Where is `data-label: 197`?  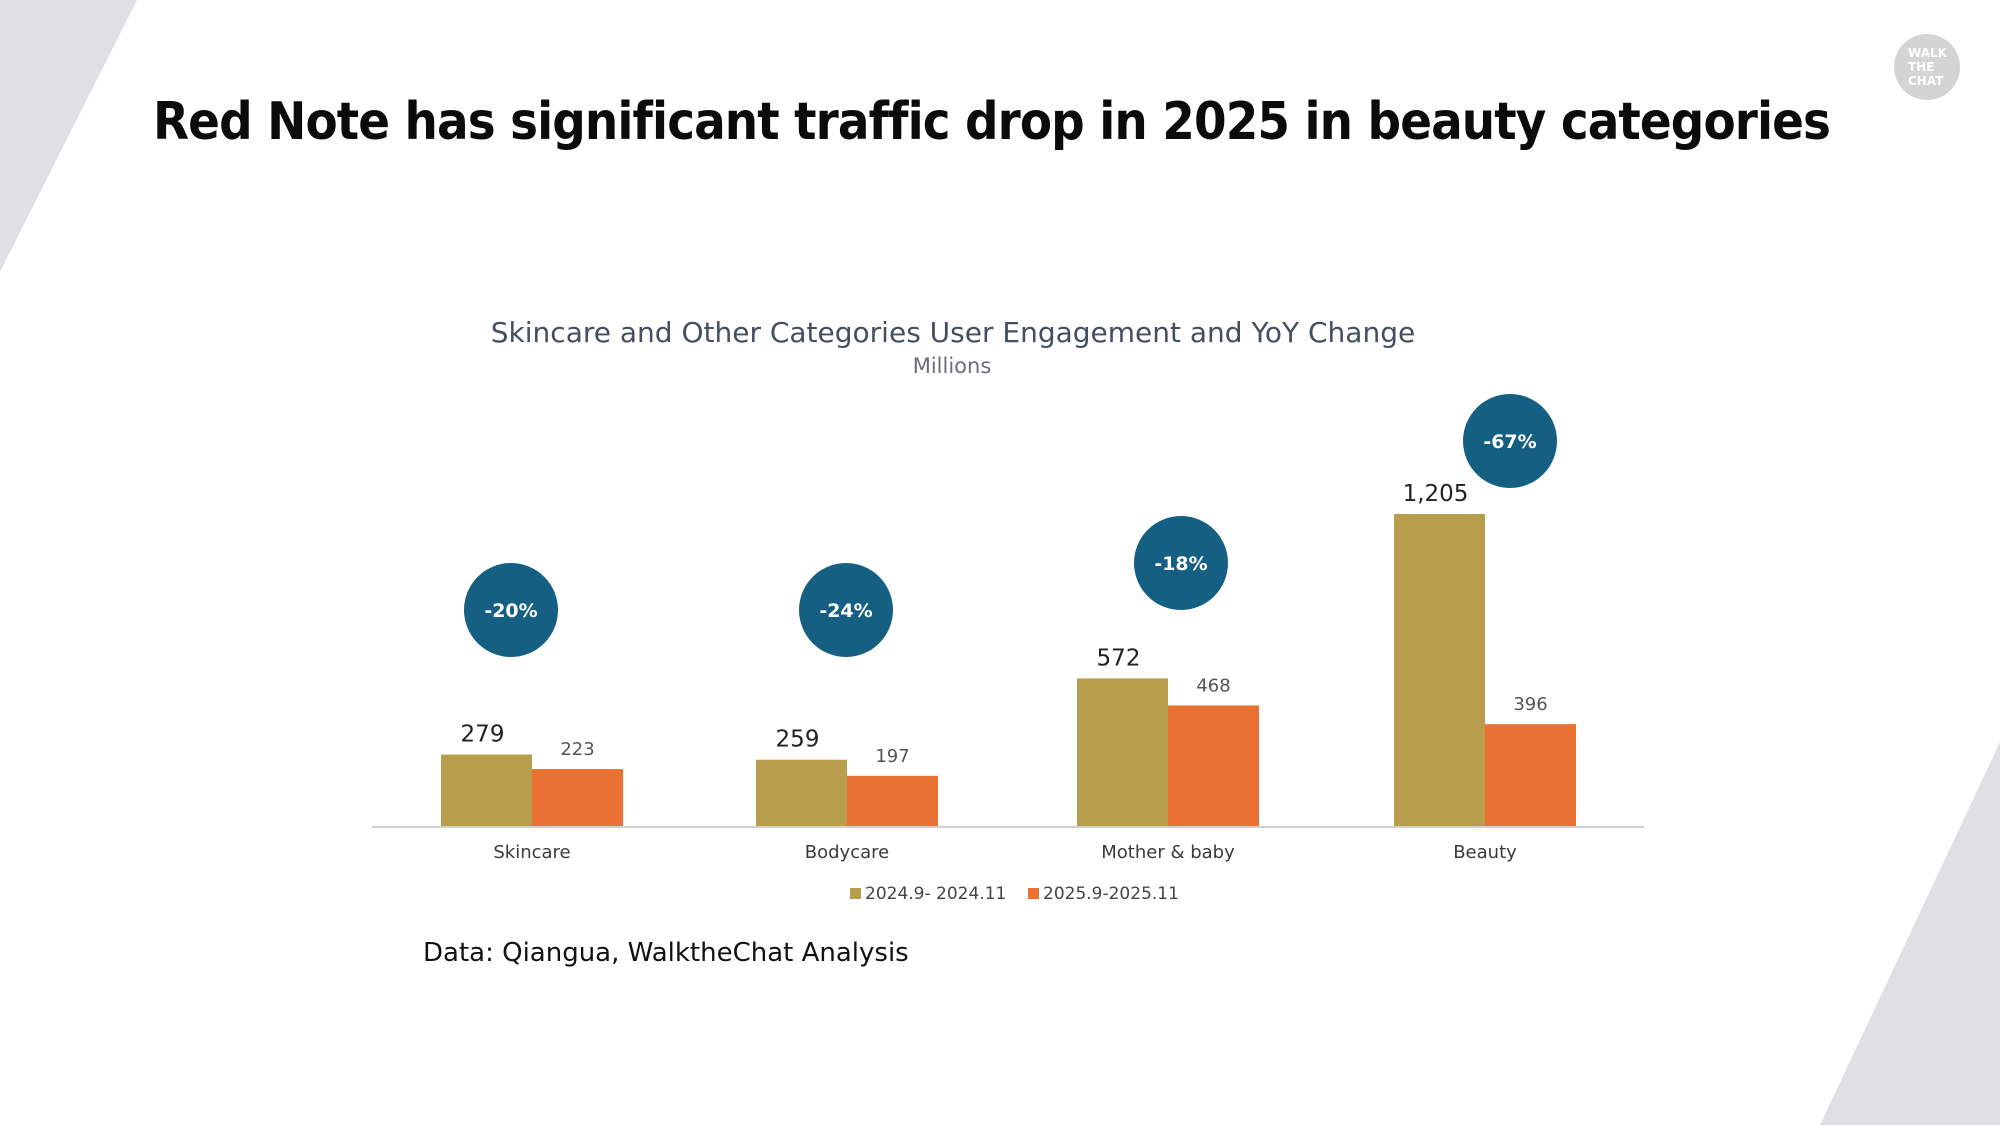 data-label: 197 is located at coordinates (892, 756).